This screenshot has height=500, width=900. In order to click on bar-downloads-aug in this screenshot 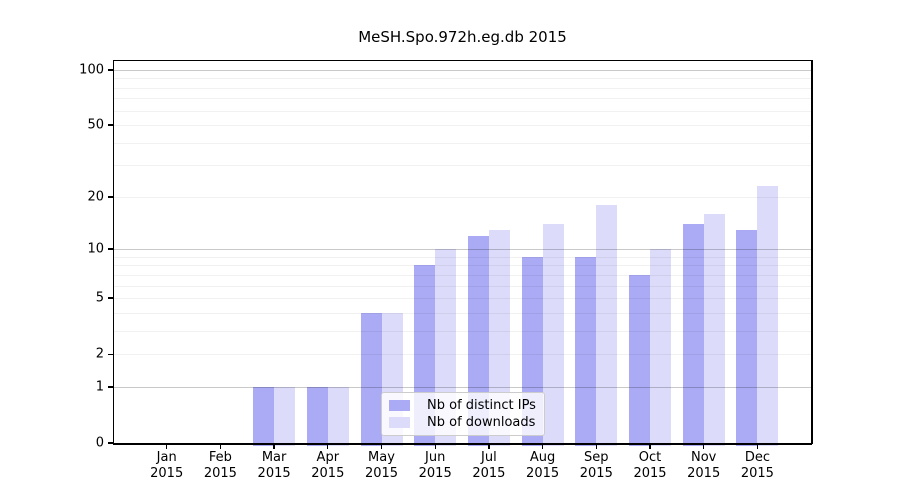, I will do `click(553, 335)`.